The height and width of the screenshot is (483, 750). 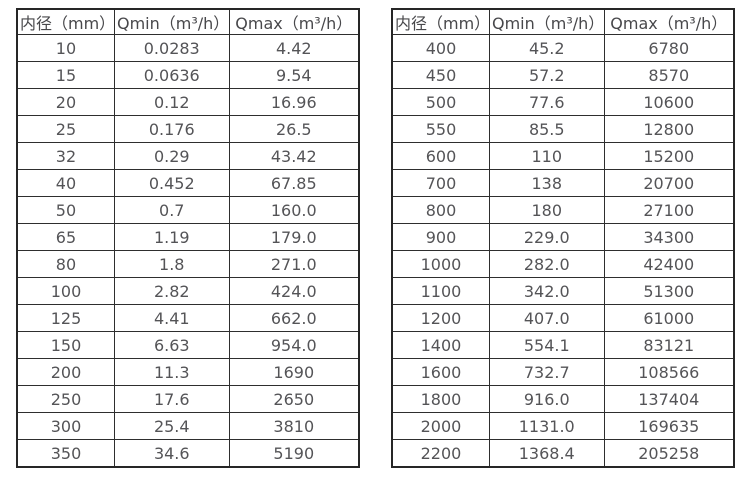 I want to click on cell-diameter: 125, so click(x=65, y=318).